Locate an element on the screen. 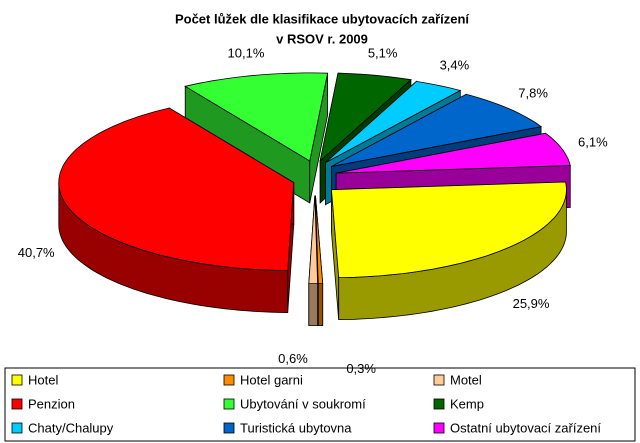  chart-title: v RSOV r. 2009 is located at coordinates (322, 38).